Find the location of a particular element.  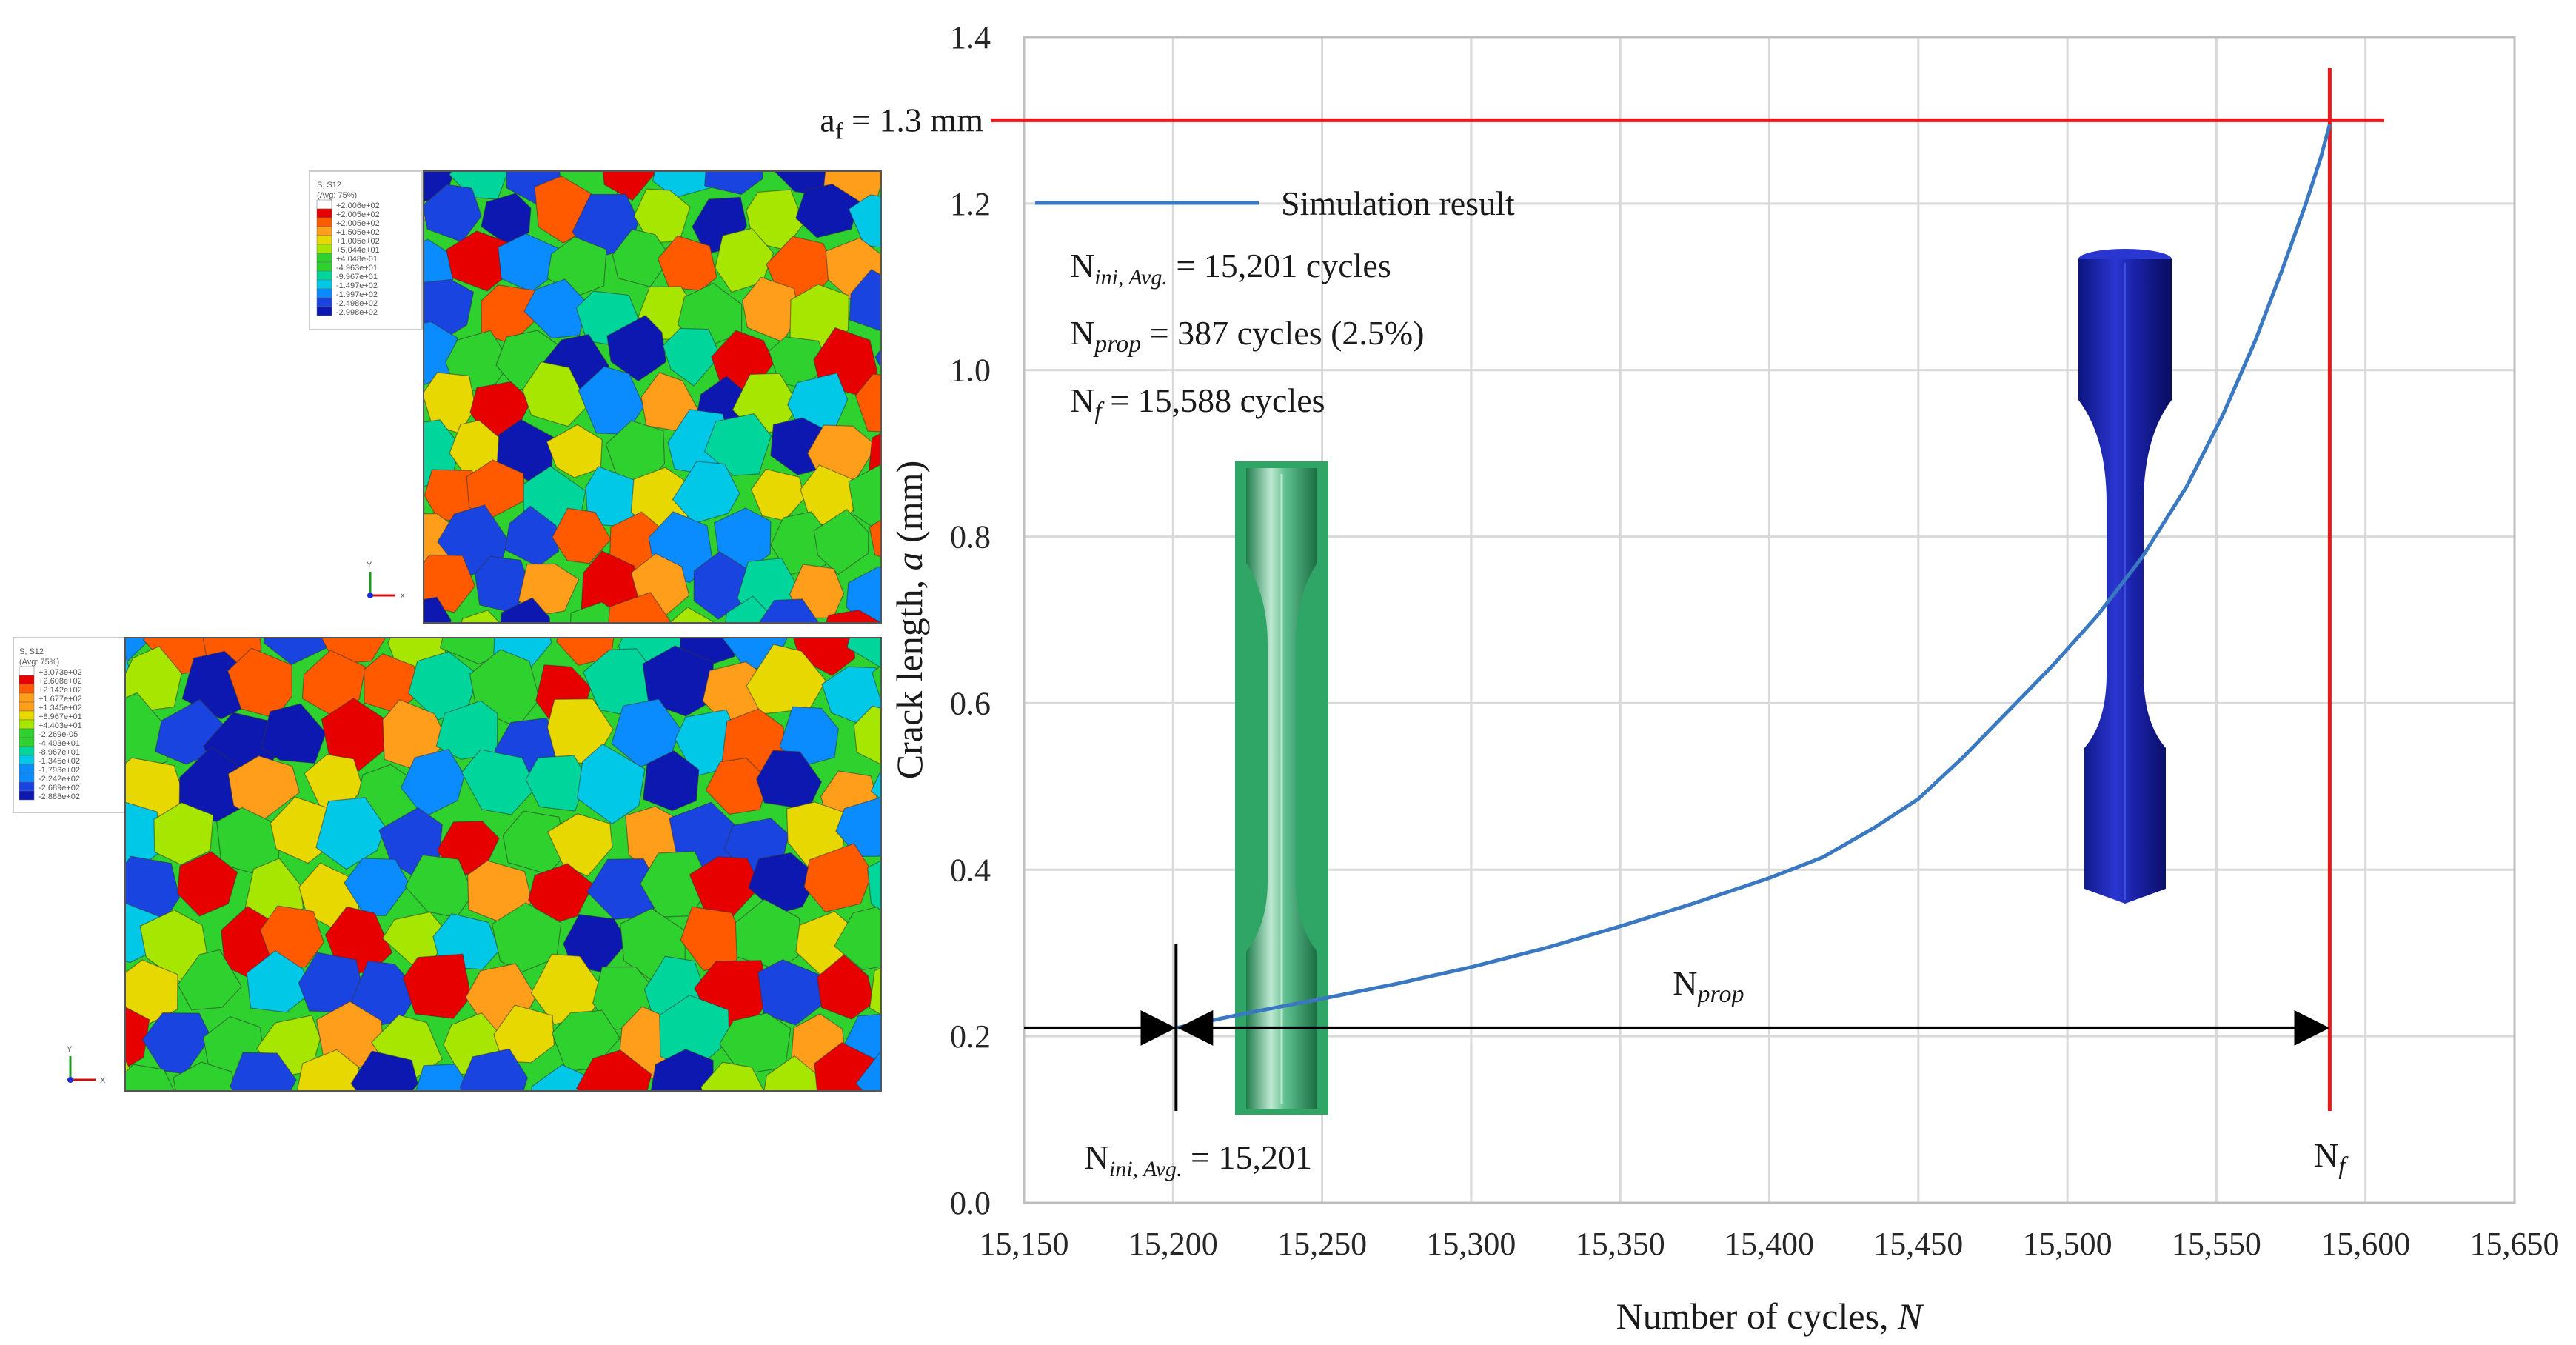

triad-origin is located at coordinates (370, 595).